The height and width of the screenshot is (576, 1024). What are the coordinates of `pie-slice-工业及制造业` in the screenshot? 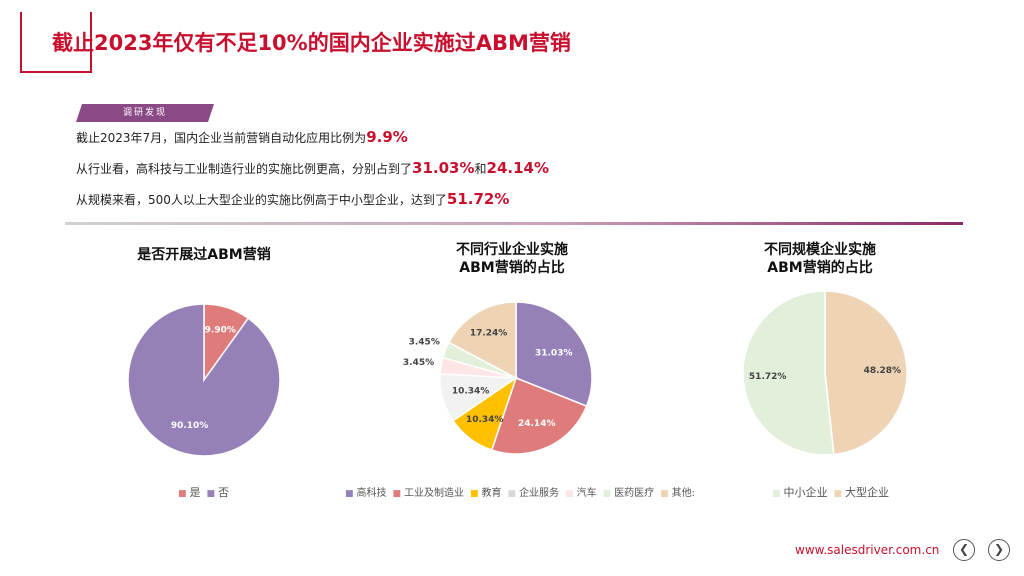 It's located at (539, 416).